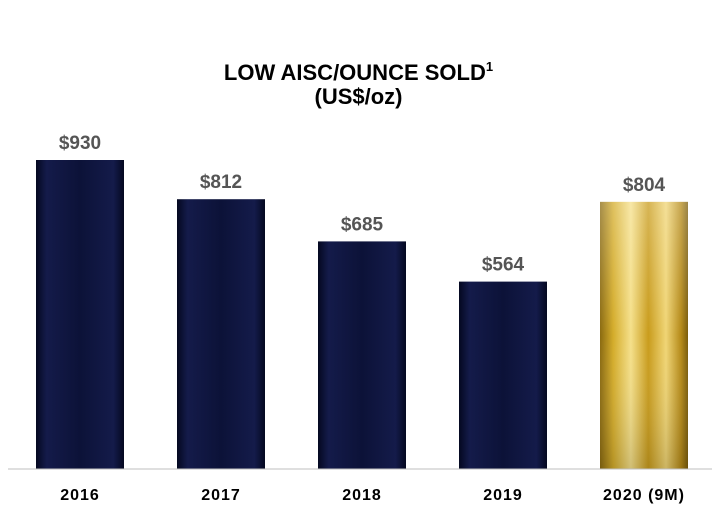  Describe the element at coordinates (489, 66) in the screenshot. I see `title-footnote-marker: 1` at that location.